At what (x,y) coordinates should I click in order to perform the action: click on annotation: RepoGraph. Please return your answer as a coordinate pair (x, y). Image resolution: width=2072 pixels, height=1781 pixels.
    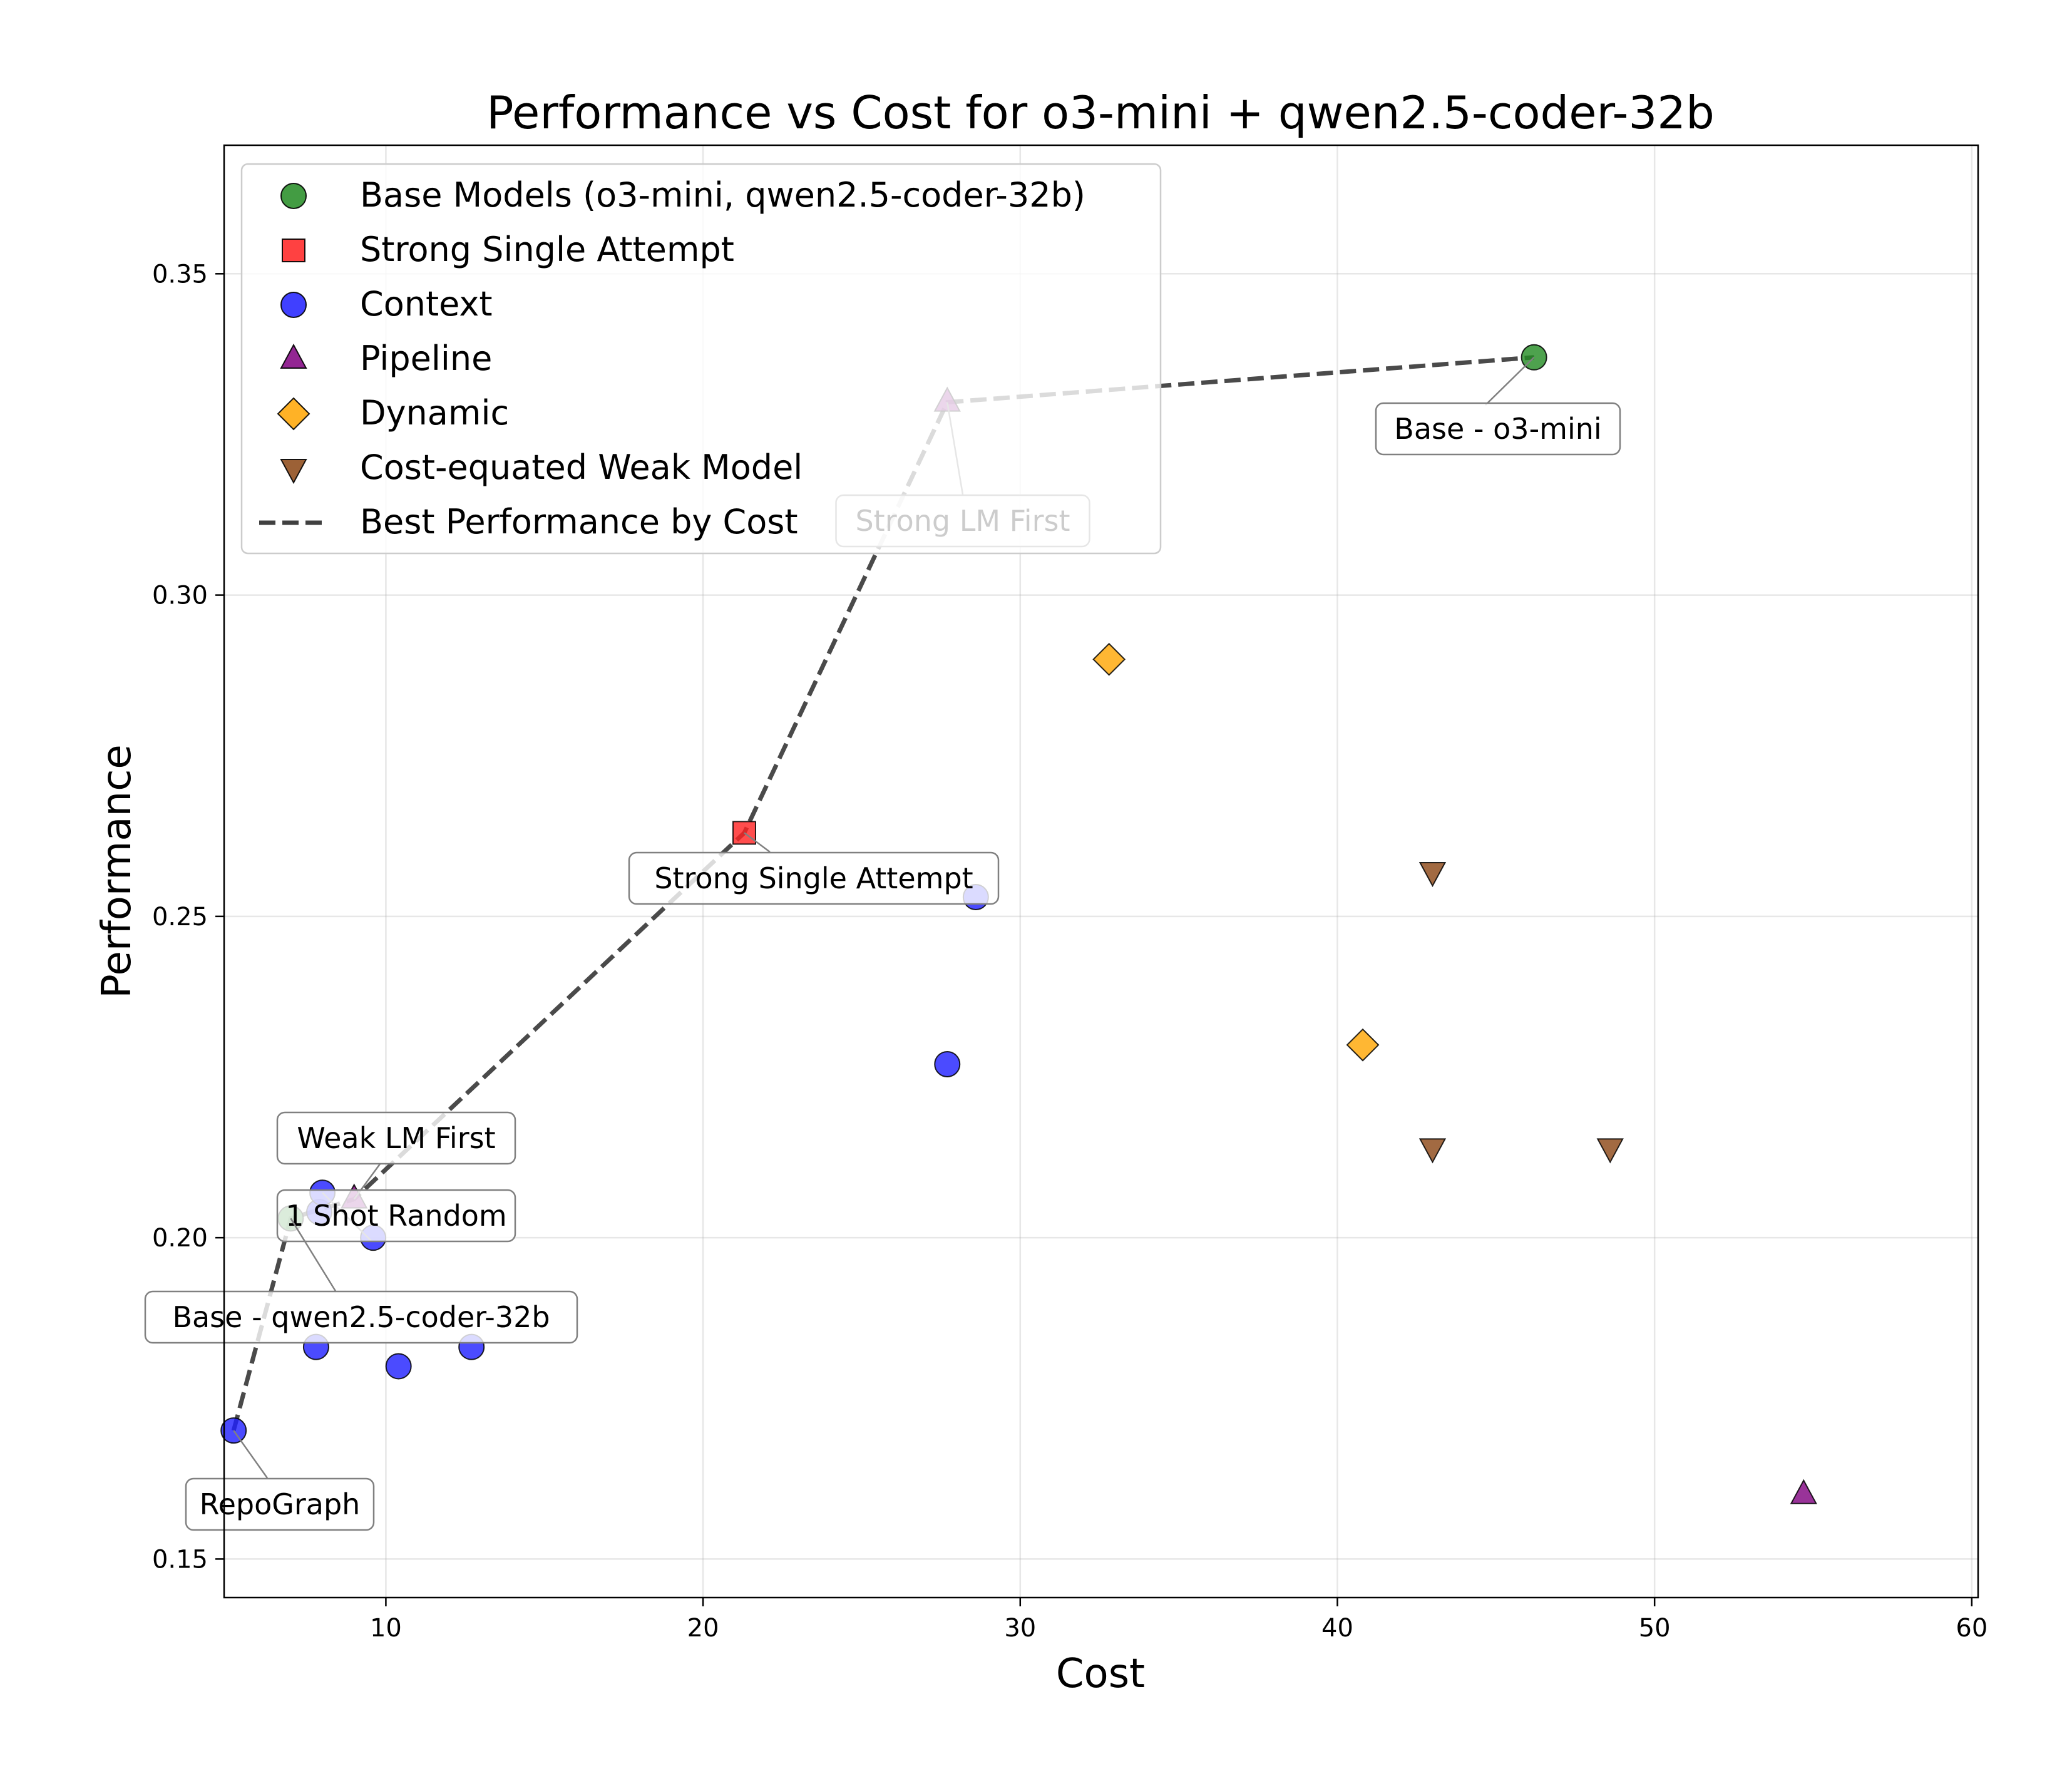
    Looking at the image, I should click on (280, 1480).